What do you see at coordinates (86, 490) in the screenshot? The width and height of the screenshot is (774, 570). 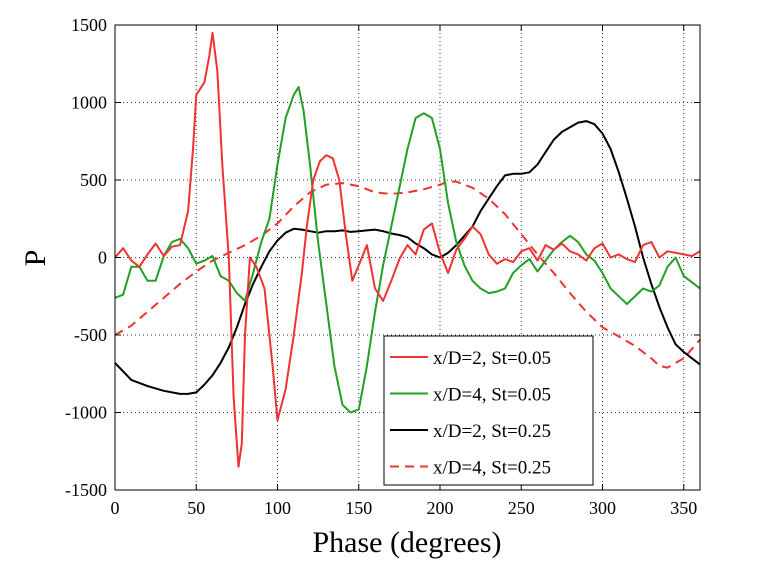 I see `y-tick-label: -1500` at bounding box center [86, 490].